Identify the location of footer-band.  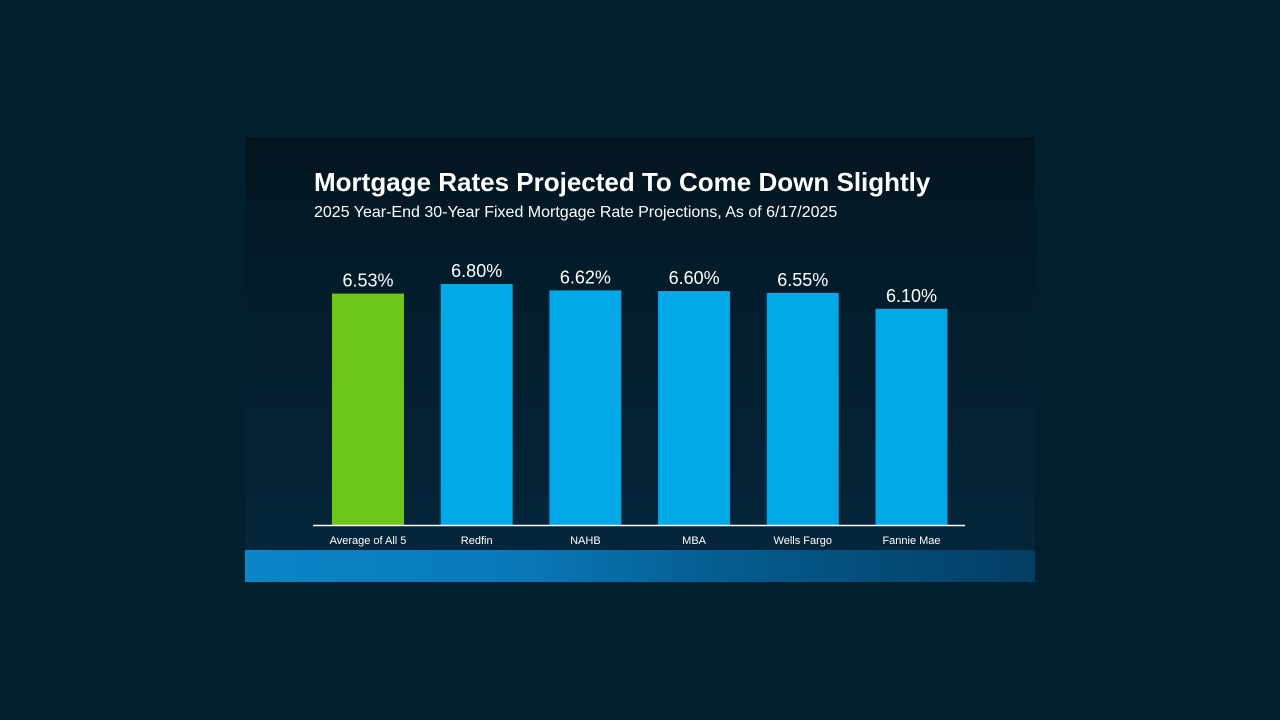
(640, 566).